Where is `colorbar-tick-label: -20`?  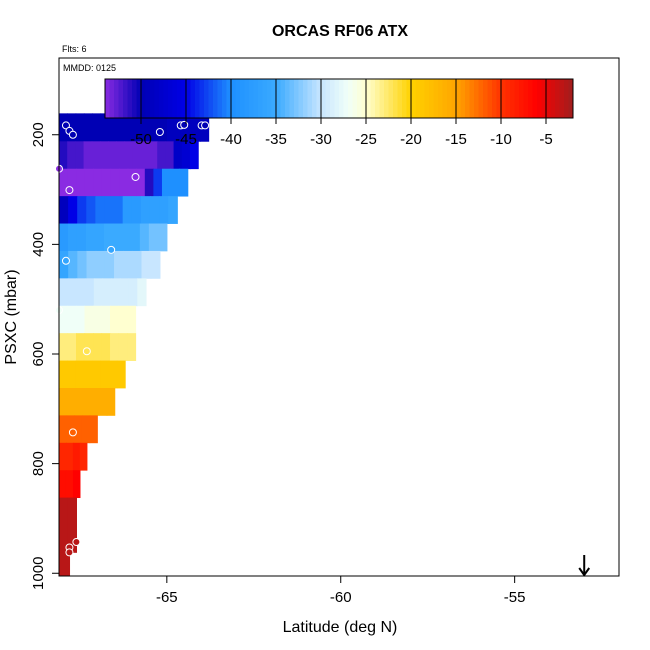
colorbar-tick-label: -20 is located at coordinates (411, 139).